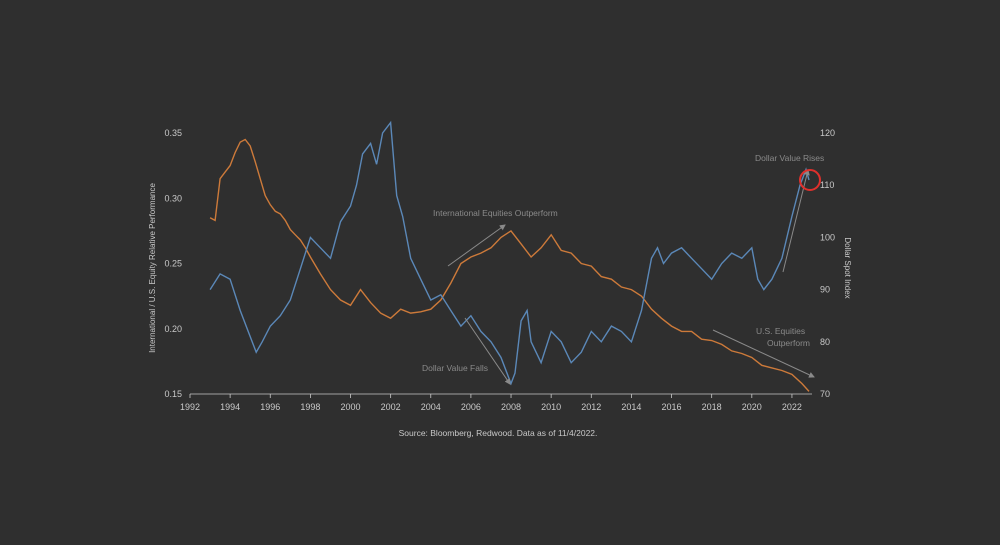 The width and height of the screenshot is (1000, 545). What do you see at coordinates (190, 407) in the screenshot?
I see `x-tick-label: 1992` at bounding box center [190, 407].